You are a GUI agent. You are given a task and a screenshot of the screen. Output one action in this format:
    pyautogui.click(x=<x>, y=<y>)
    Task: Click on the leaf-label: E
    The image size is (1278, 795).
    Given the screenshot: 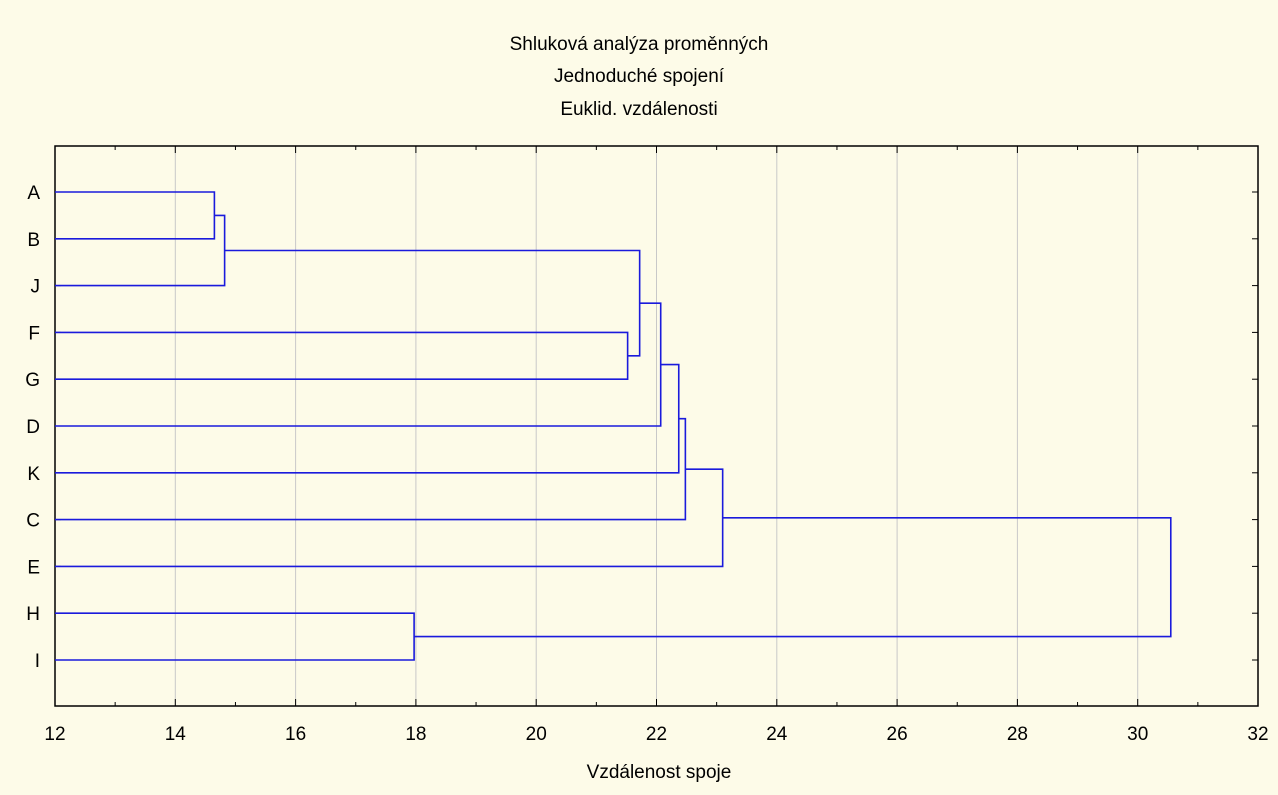 What is the action you would take?
    pyautogui.click(x=33, y=567)
    